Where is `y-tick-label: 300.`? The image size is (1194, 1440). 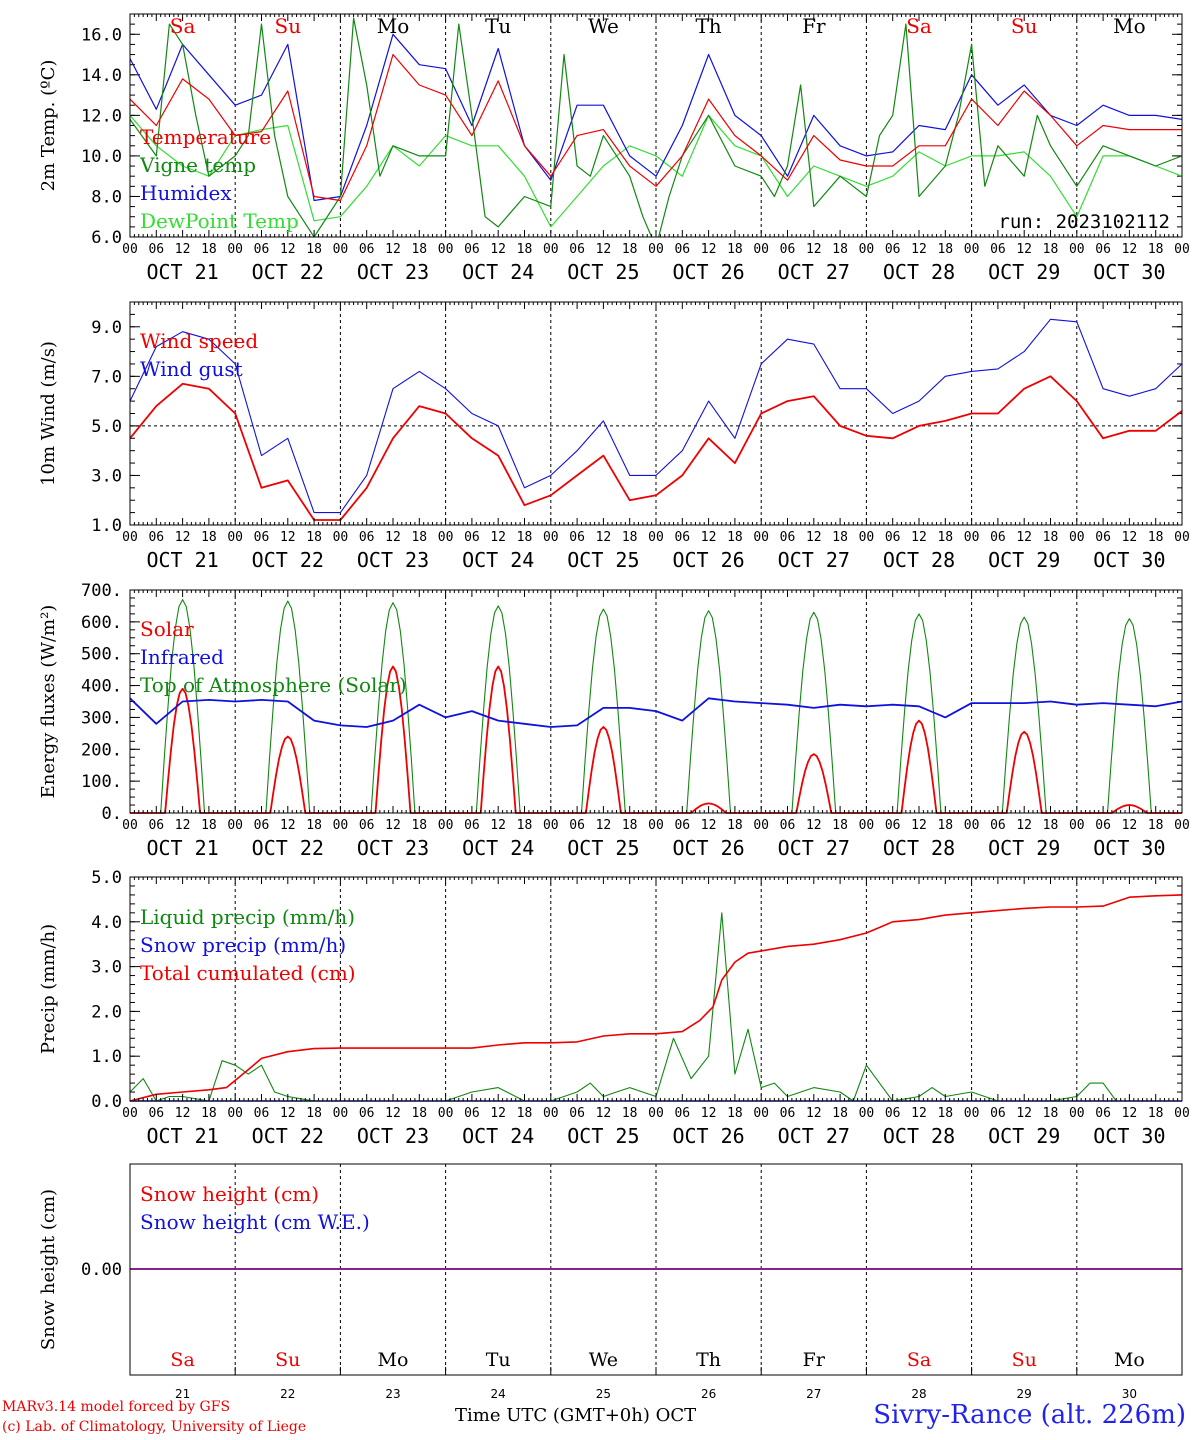 y-tick-label: 300. is located at coordinates (101, 718).